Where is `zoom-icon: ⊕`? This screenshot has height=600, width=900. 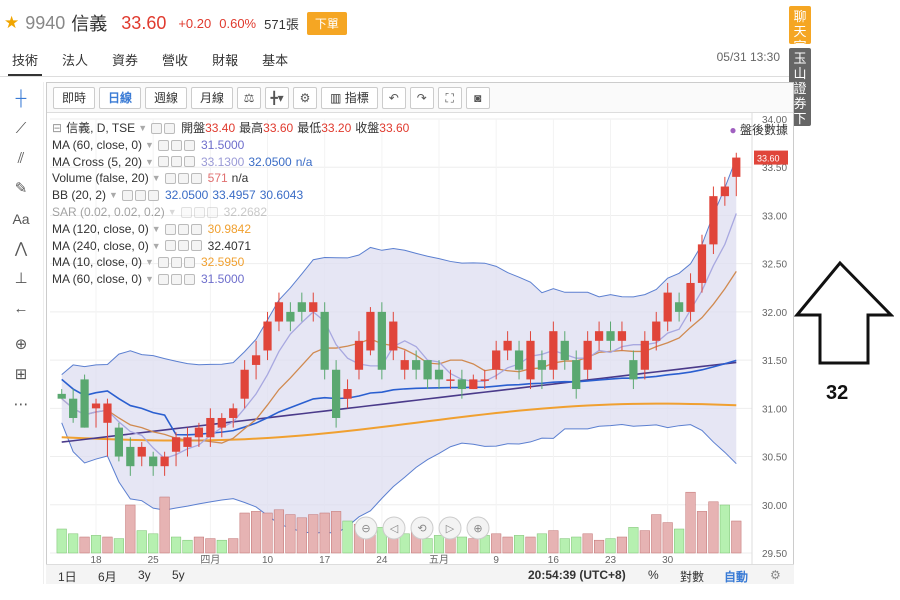 zoom-icon: ⊕ is located at coordinates (21, 344).